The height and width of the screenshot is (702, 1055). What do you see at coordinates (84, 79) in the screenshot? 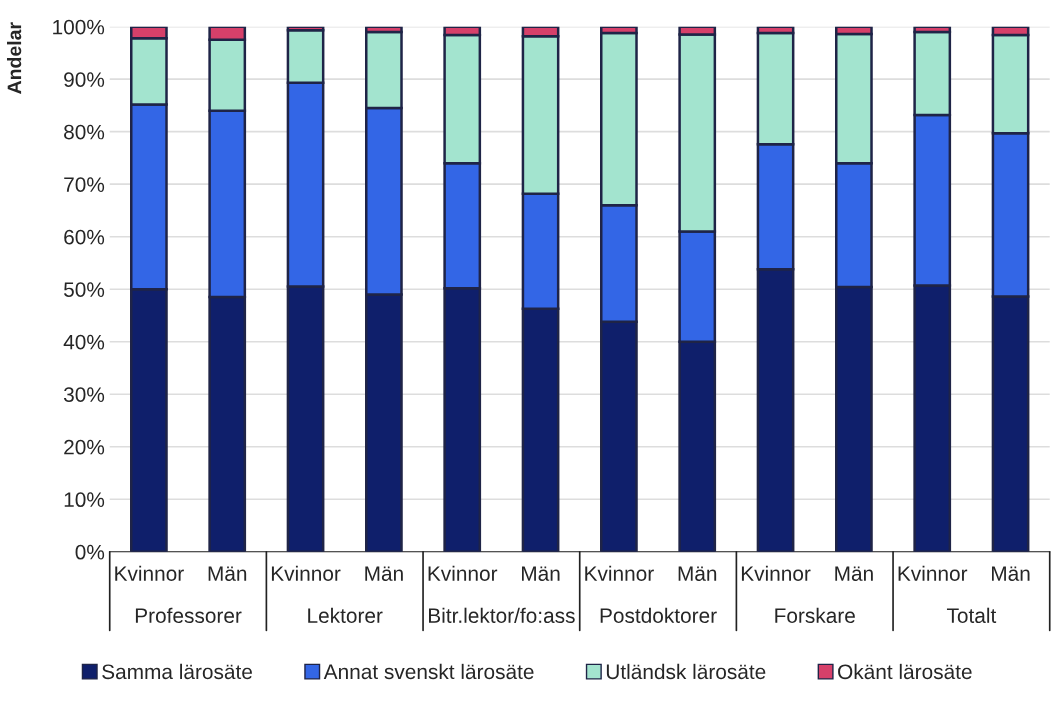
I see `y-tick-label: 90%` at bounding box center [84, 79].